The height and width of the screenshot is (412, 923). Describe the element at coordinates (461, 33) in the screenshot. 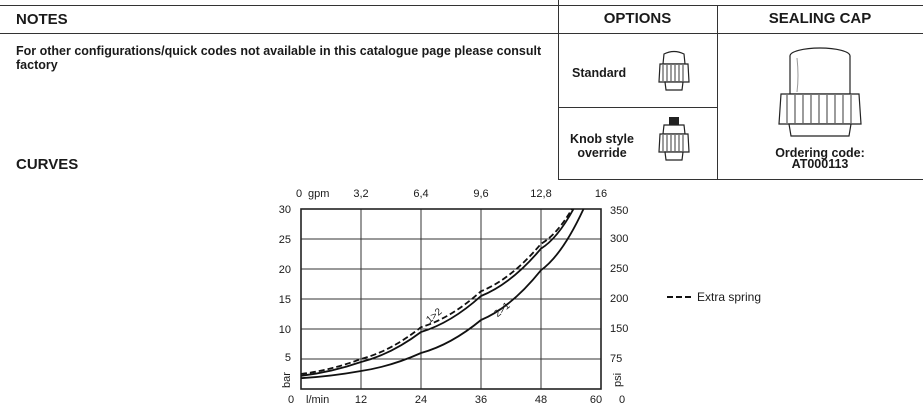

I see `header-row-border` at that location.